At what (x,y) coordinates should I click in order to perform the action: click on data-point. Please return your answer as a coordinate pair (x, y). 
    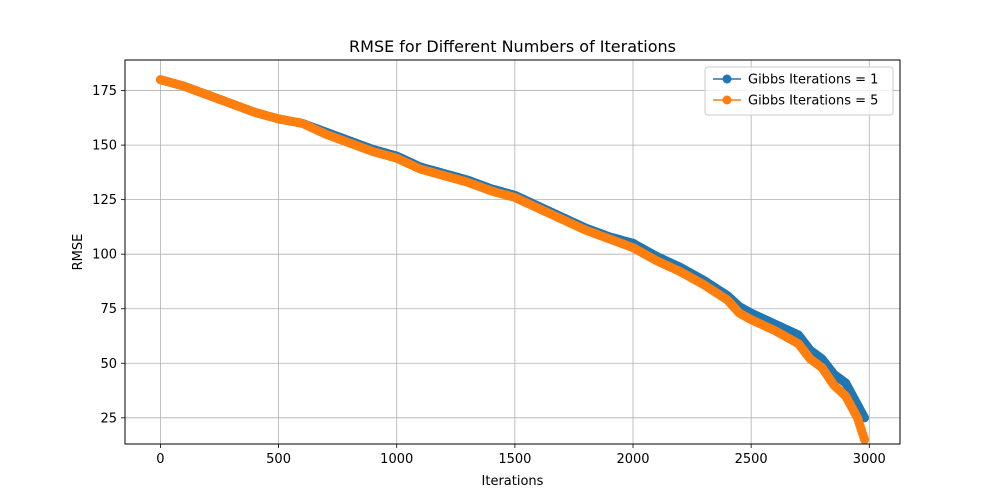
    Looking at the image, I should click on (865, 440).